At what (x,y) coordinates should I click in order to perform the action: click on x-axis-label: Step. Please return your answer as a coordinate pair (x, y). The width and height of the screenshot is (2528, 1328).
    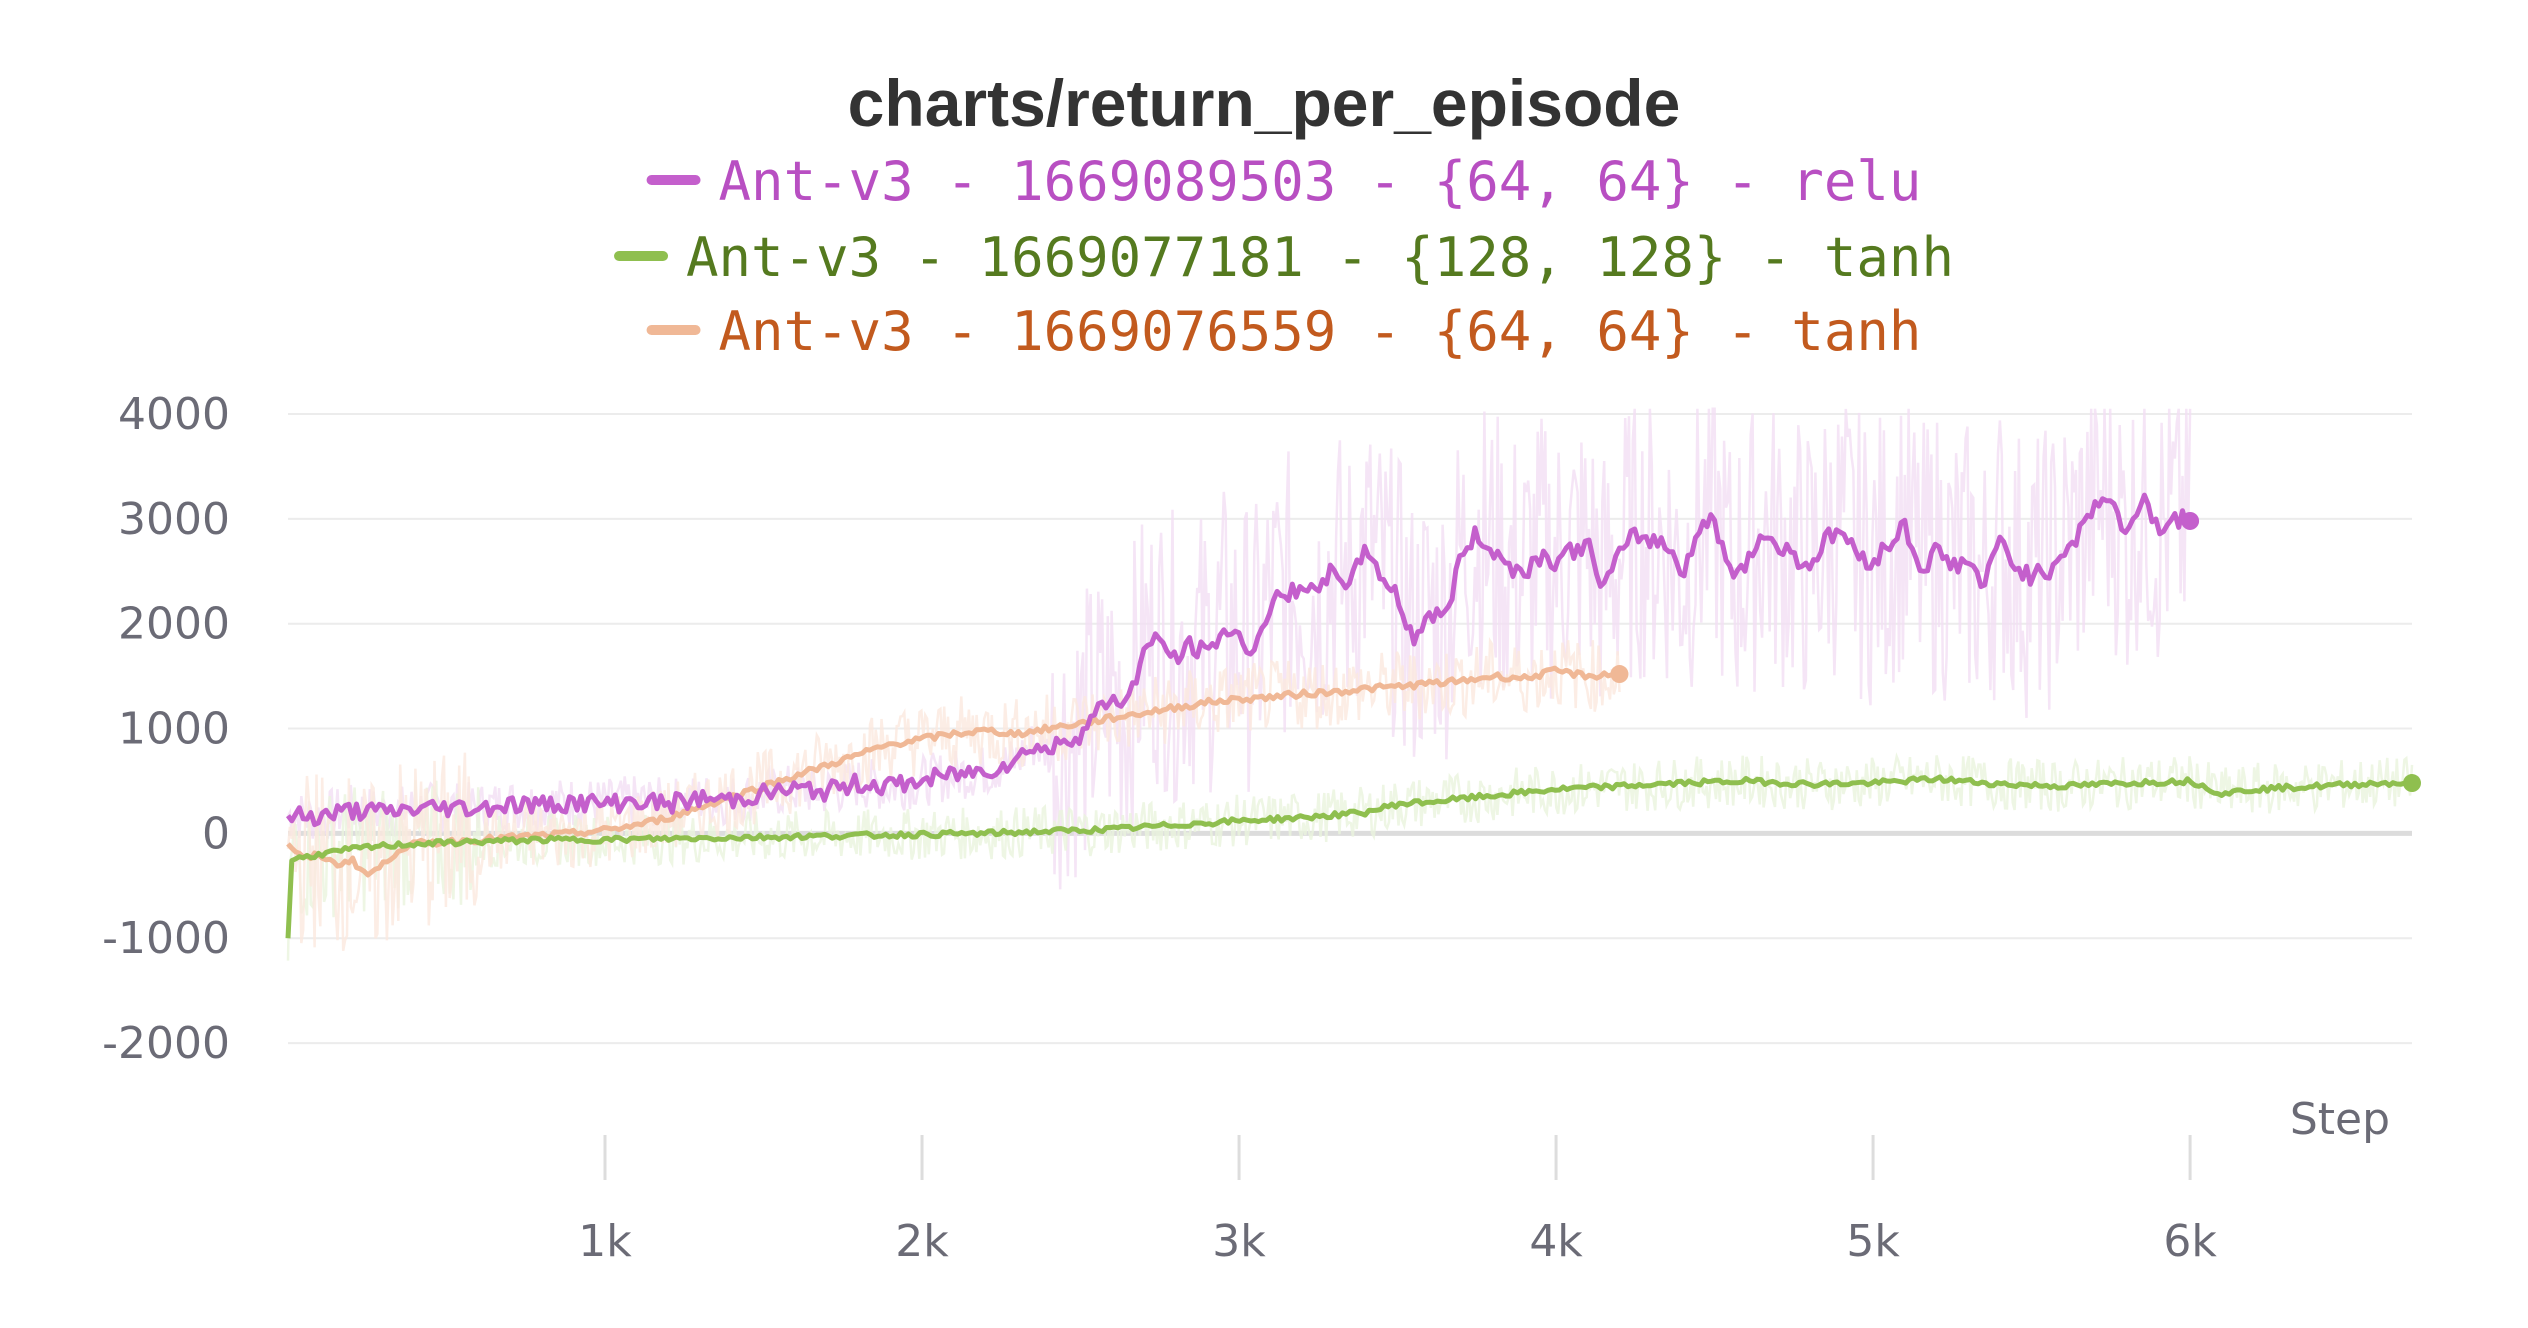
    Looking at the image, I should click on (2340, 1119).